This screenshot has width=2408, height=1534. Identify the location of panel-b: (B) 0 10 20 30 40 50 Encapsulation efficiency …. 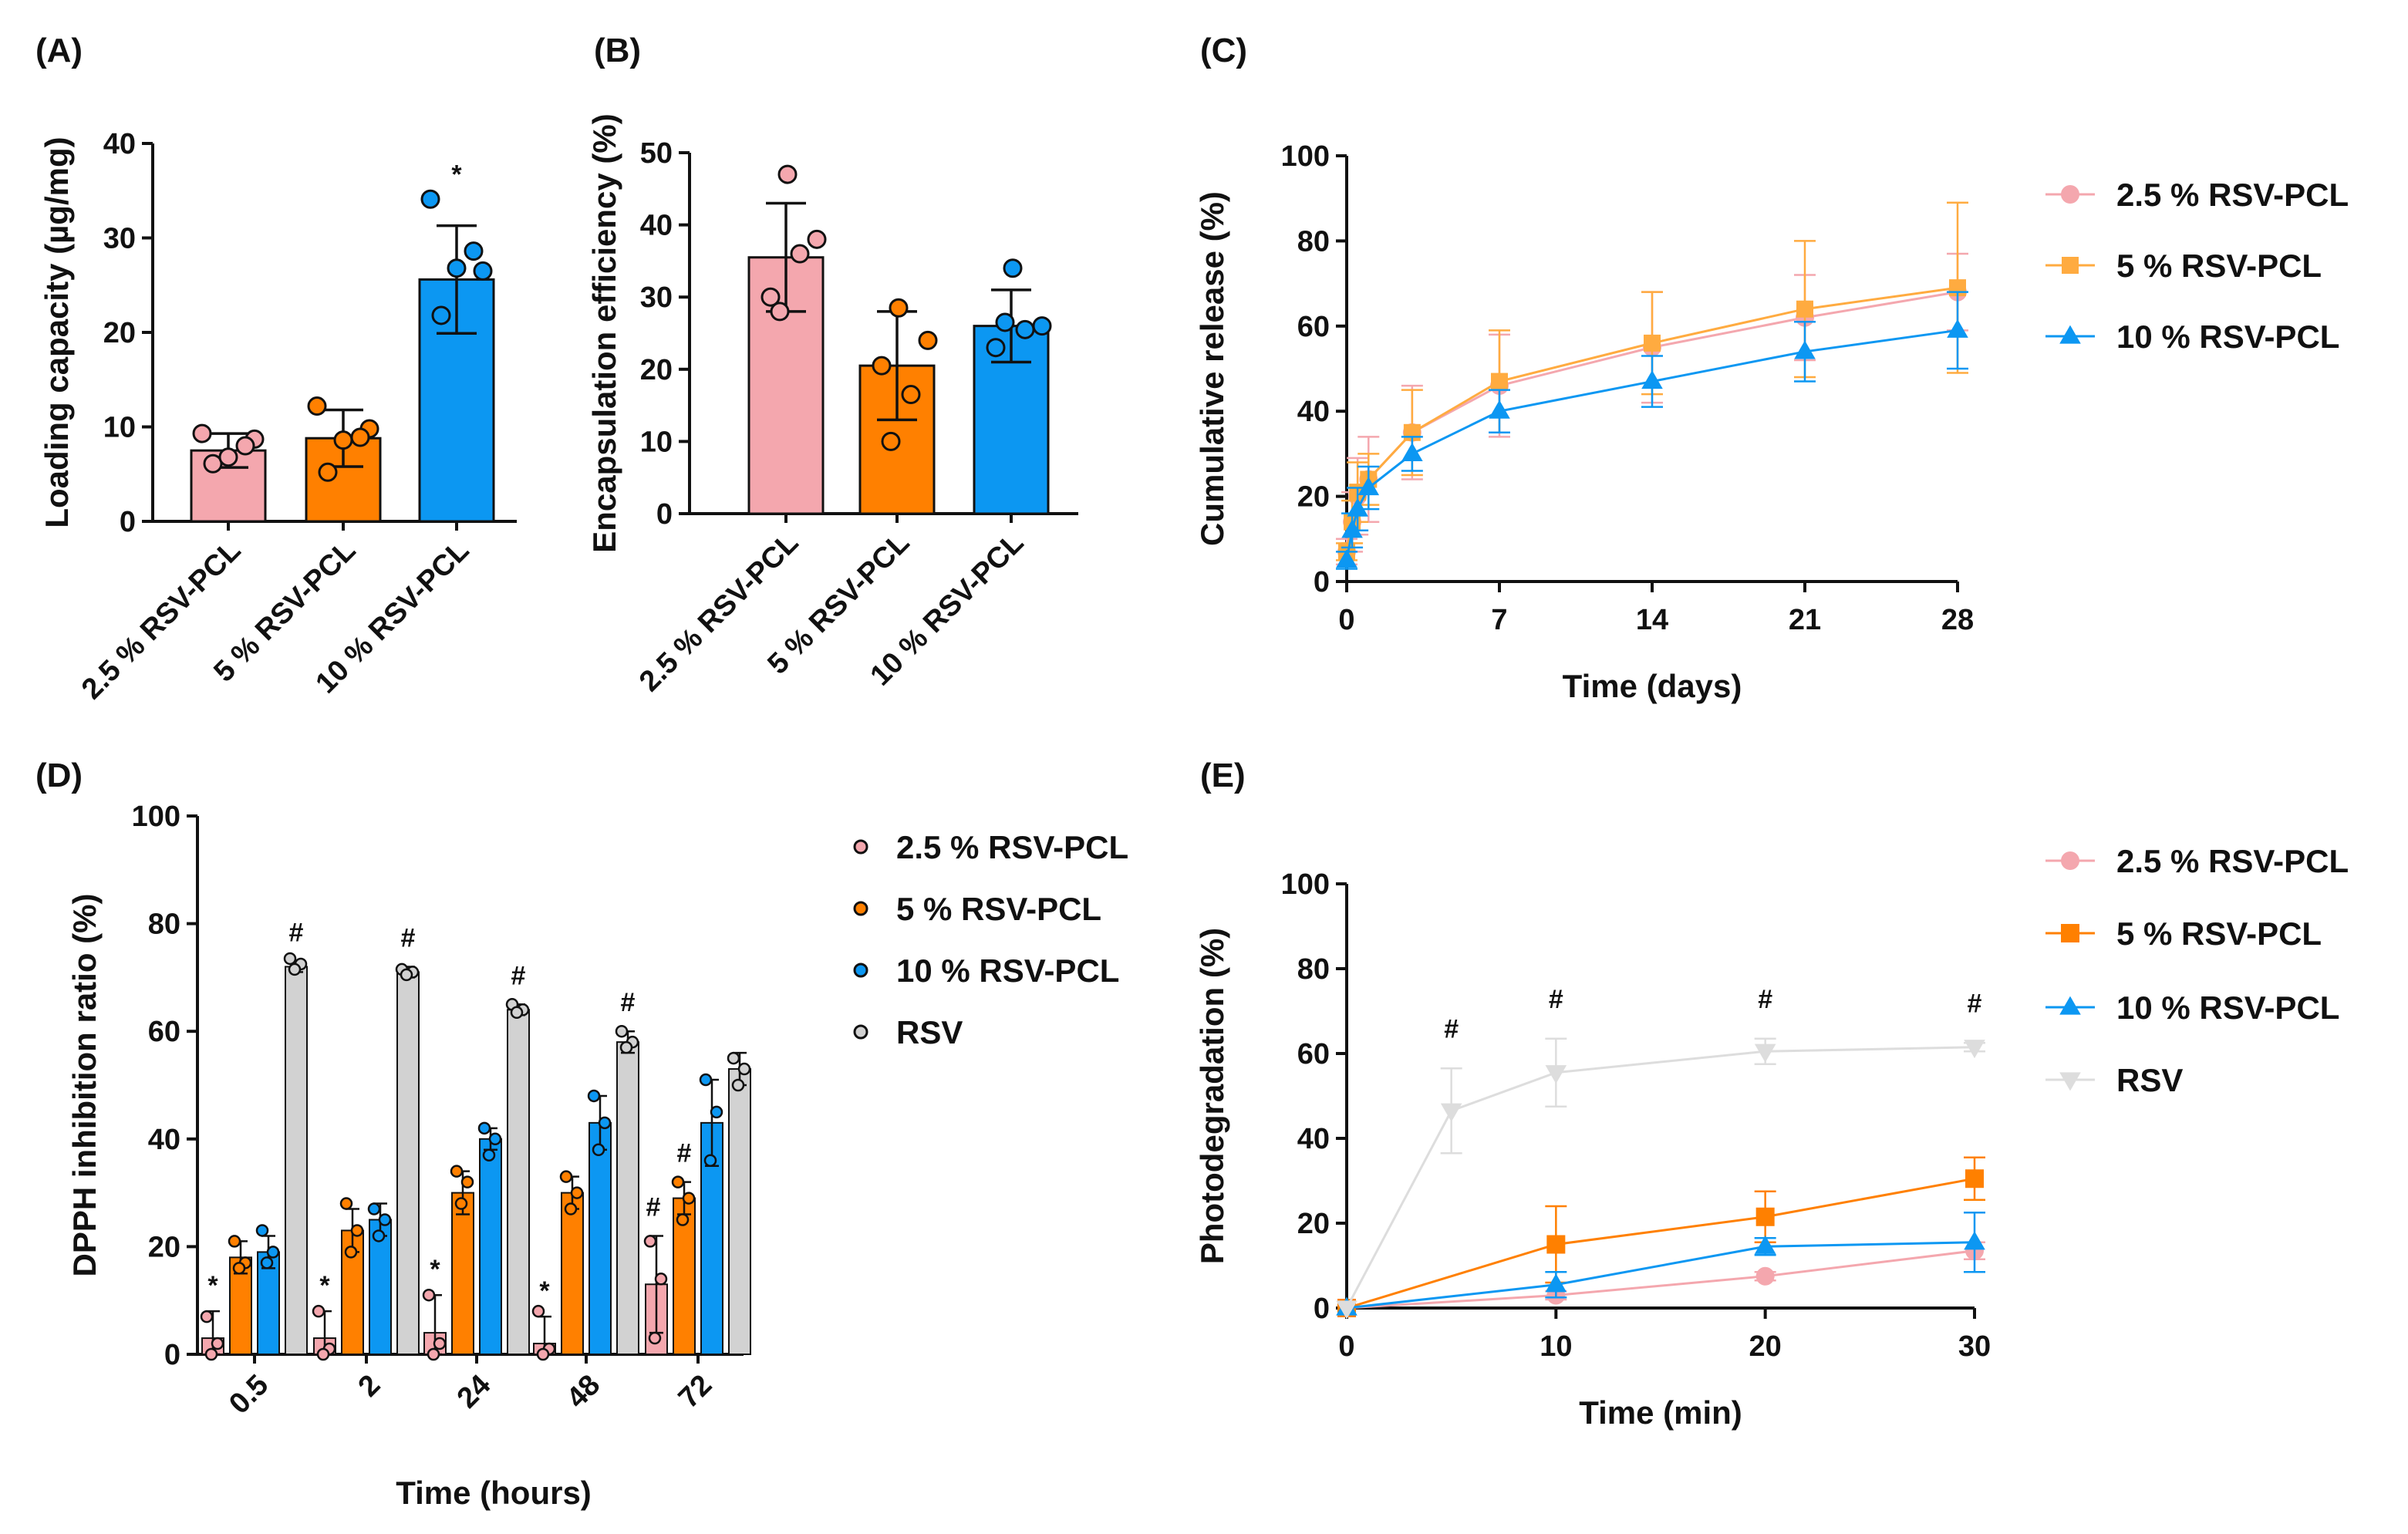
(832, 365).